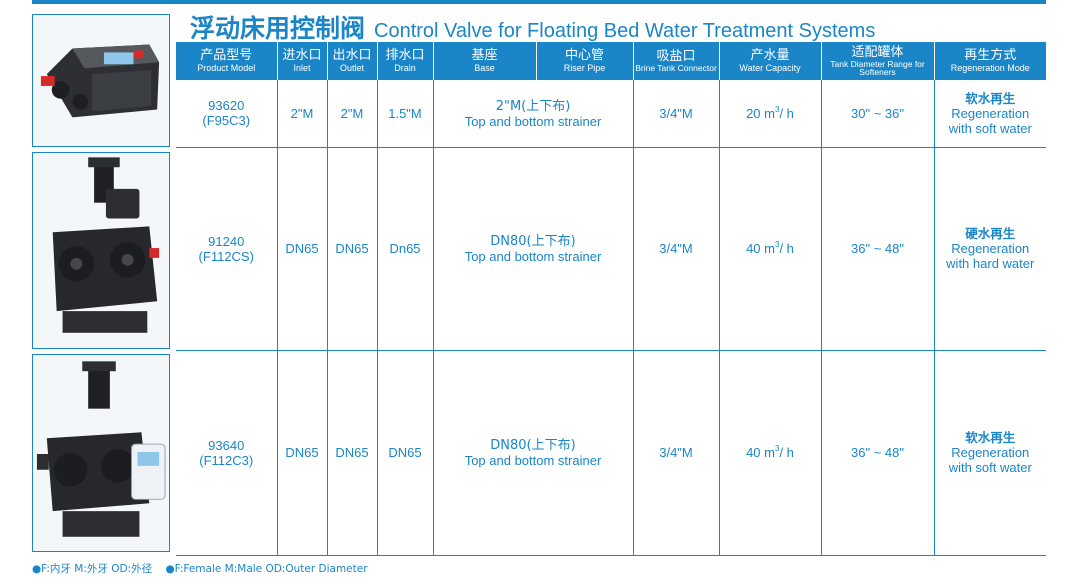  I want to click on valve-f95c3-icon, so click(101, 80).